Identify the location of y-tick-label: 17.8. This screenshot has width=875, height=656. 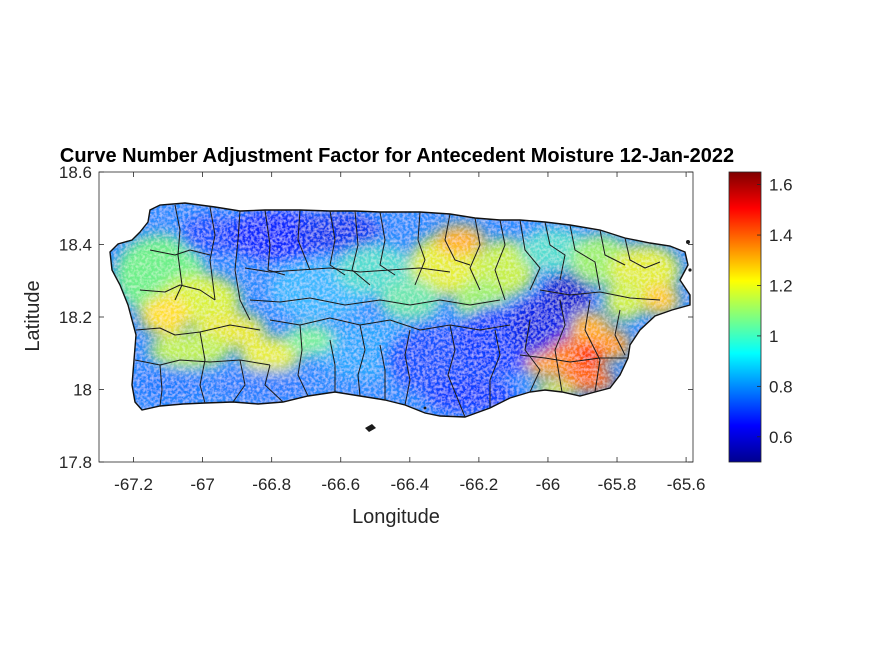
(75, 462).